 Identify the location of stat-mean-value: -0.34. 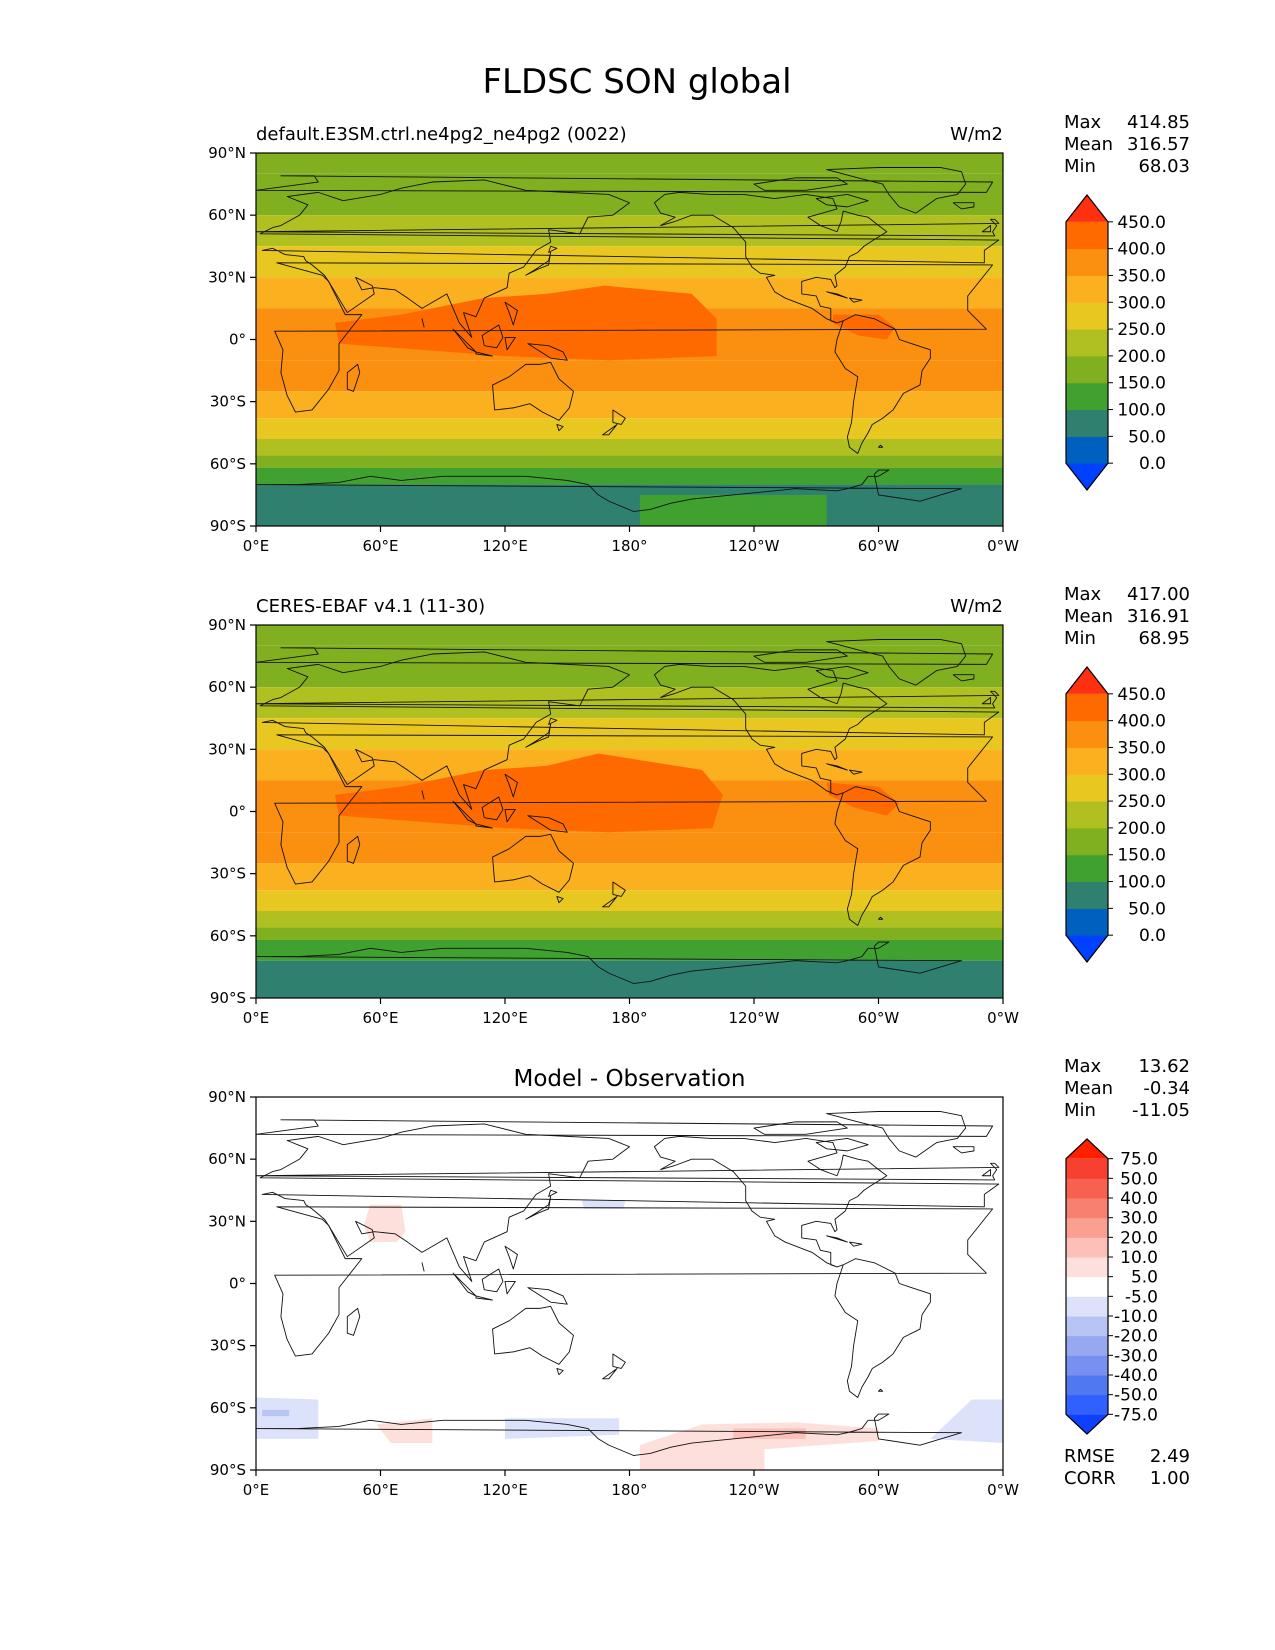
(1166, 1088).